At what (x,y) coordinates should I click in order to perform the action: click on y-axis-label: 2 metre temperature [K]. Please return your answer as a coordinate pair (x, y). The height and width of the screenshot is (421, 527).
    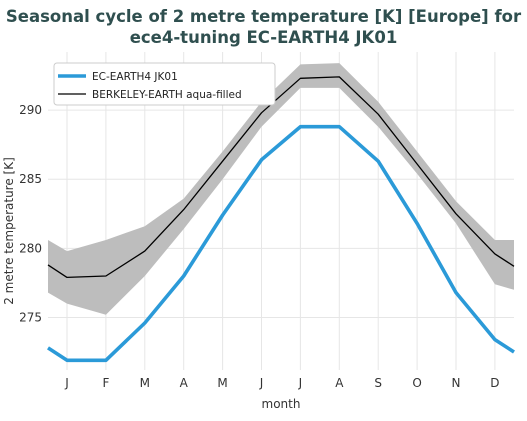
    Looking at the image, I should click on (9, 231).